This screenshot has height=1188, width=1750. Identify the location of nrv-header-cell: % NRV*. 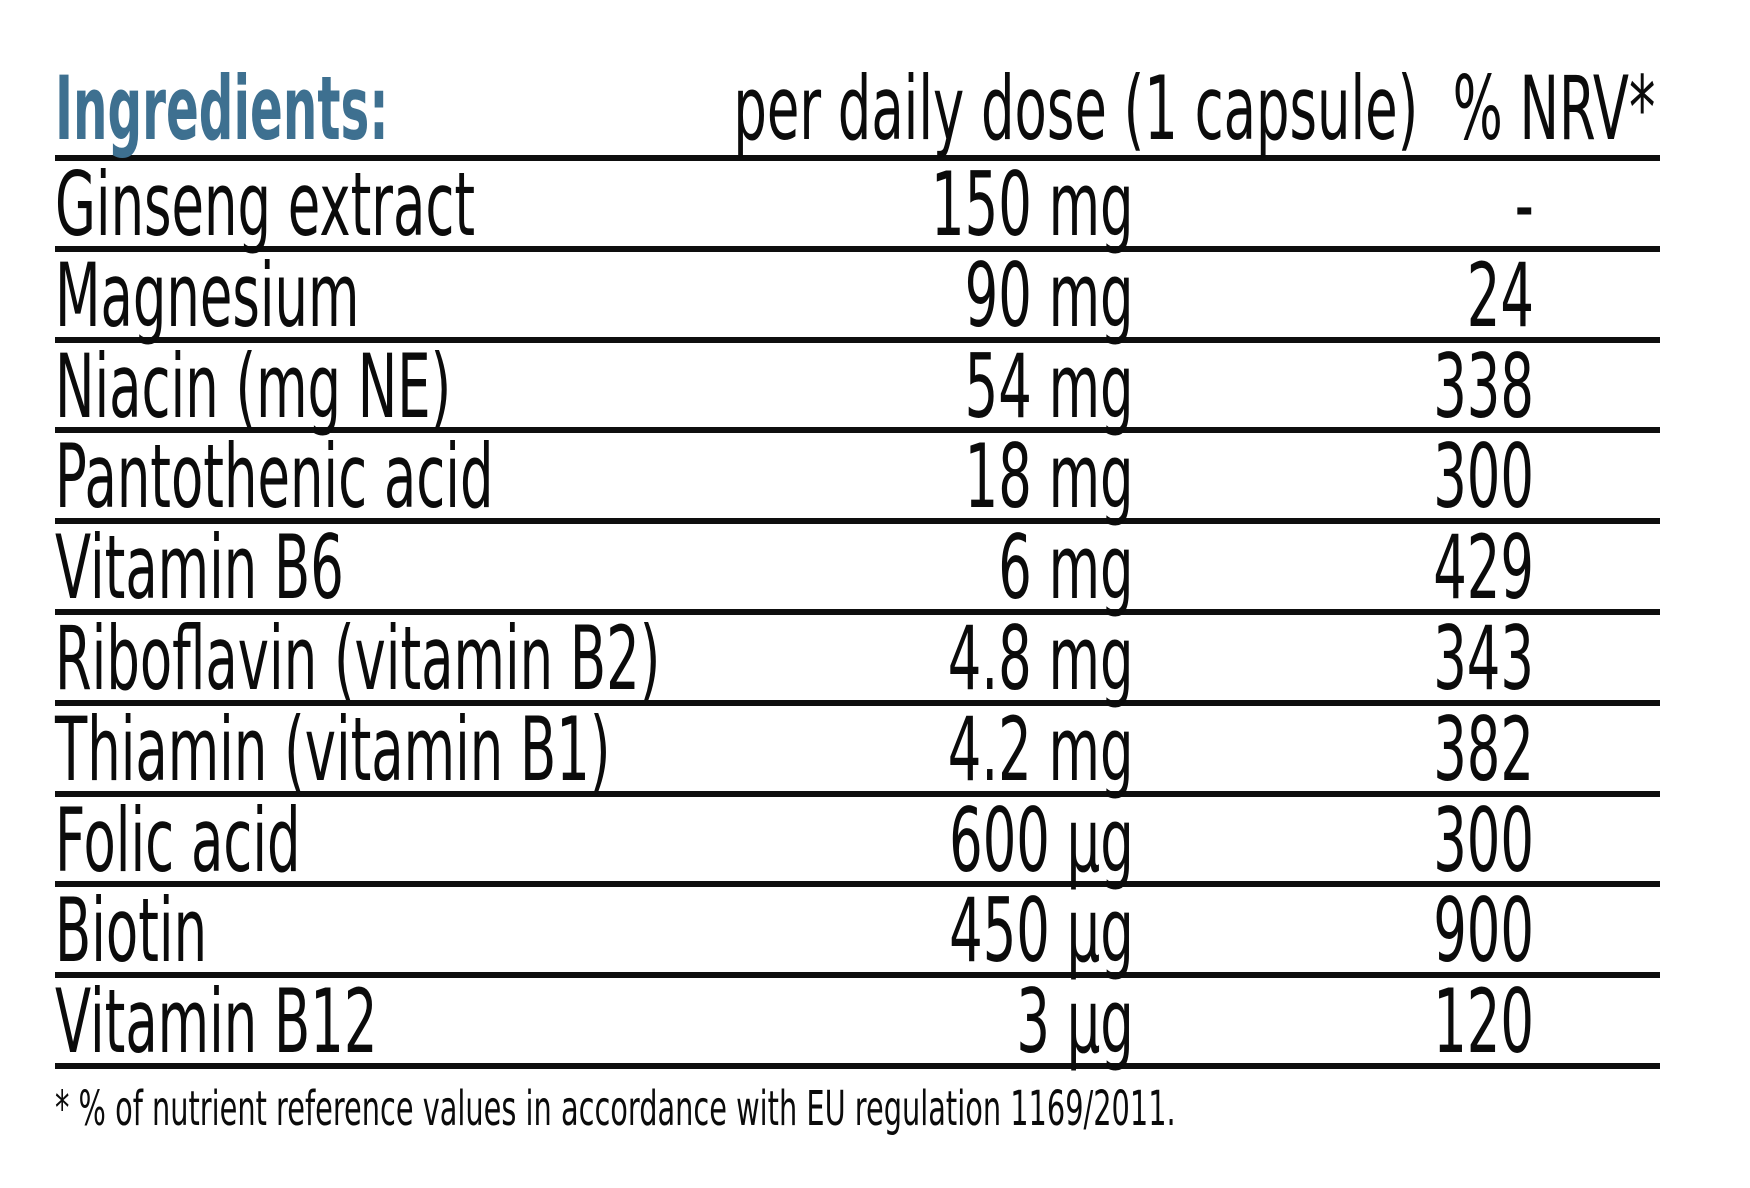
(1522, 109).